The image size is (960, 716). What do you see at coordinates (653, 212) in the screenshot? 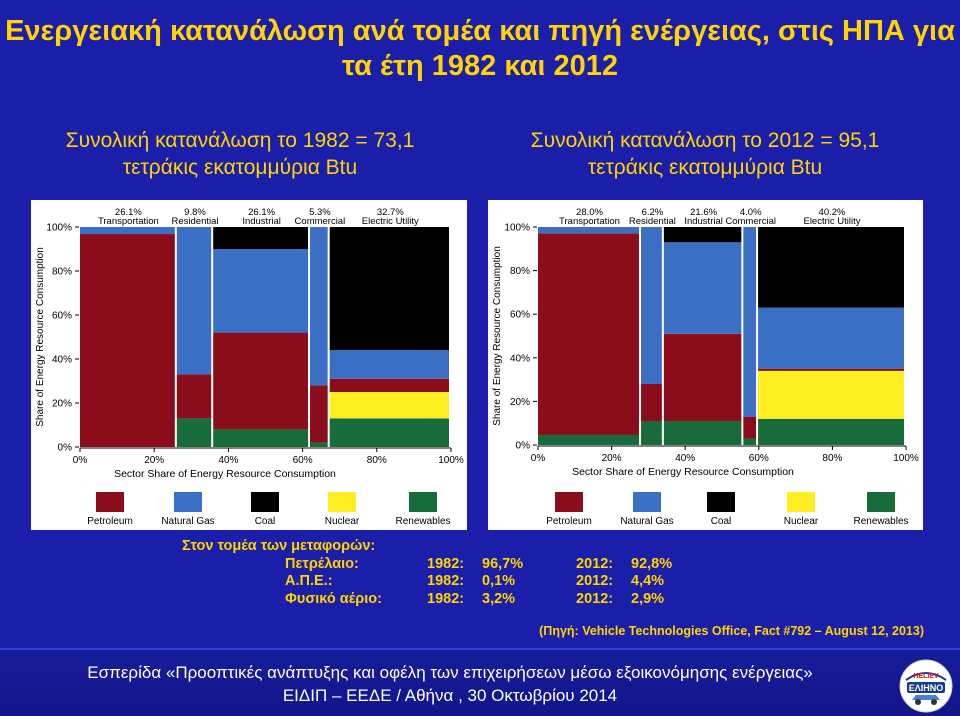
I see `sector-pct-label: 6.2%` at bounding box center [653, 212].